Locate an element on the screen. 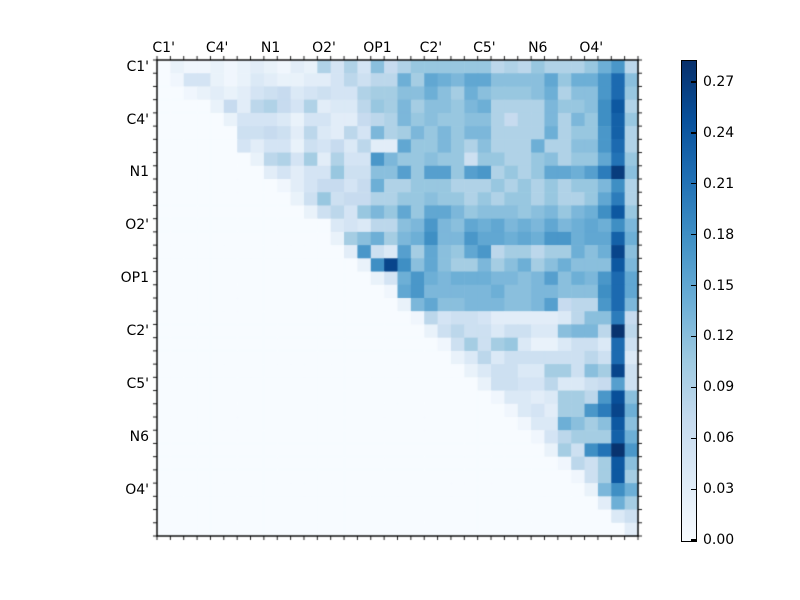  y-tick-label: N1 is located at coordinates (139, 172).